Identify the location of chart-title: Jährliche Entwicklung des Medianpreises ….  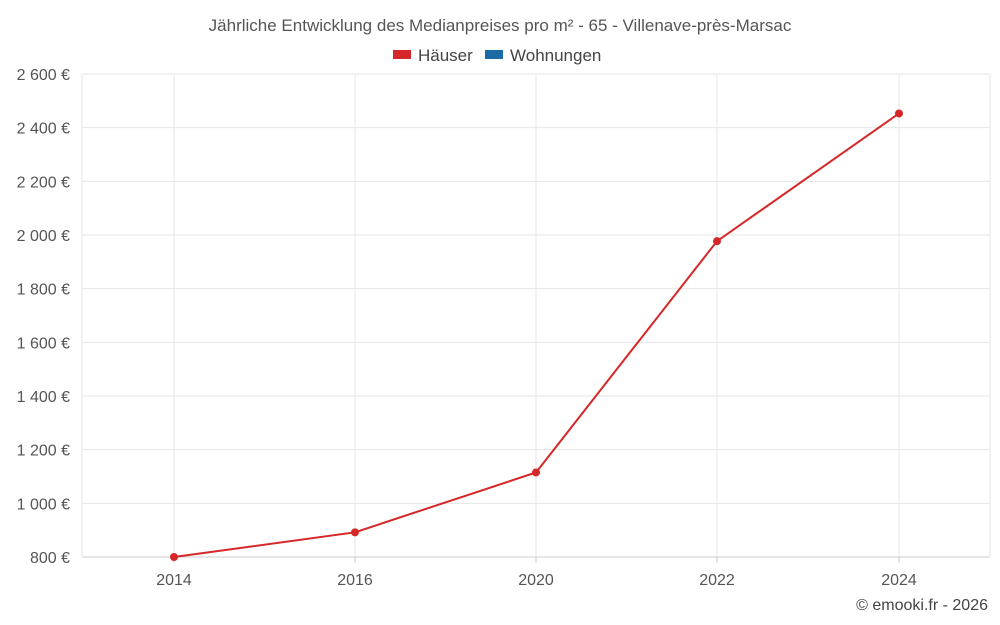
(500, 25).